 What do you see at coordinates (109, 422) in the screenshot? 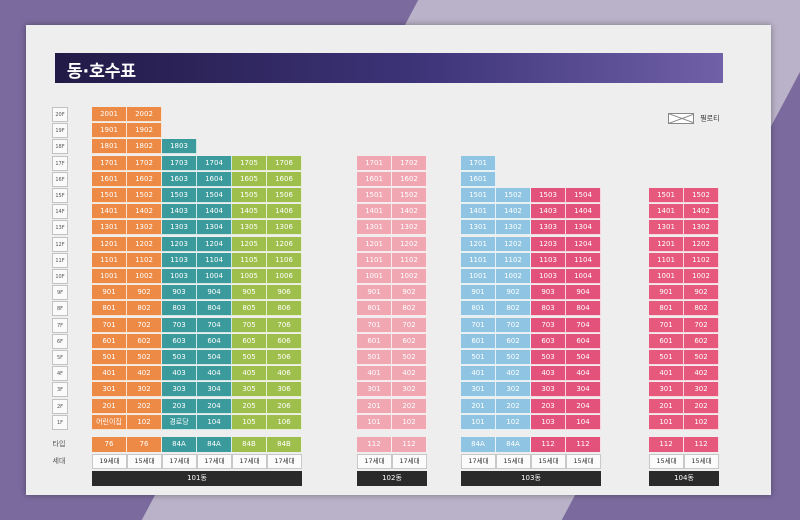
I see `facility-cell: 어린이집` at bounding box center [109, 422].